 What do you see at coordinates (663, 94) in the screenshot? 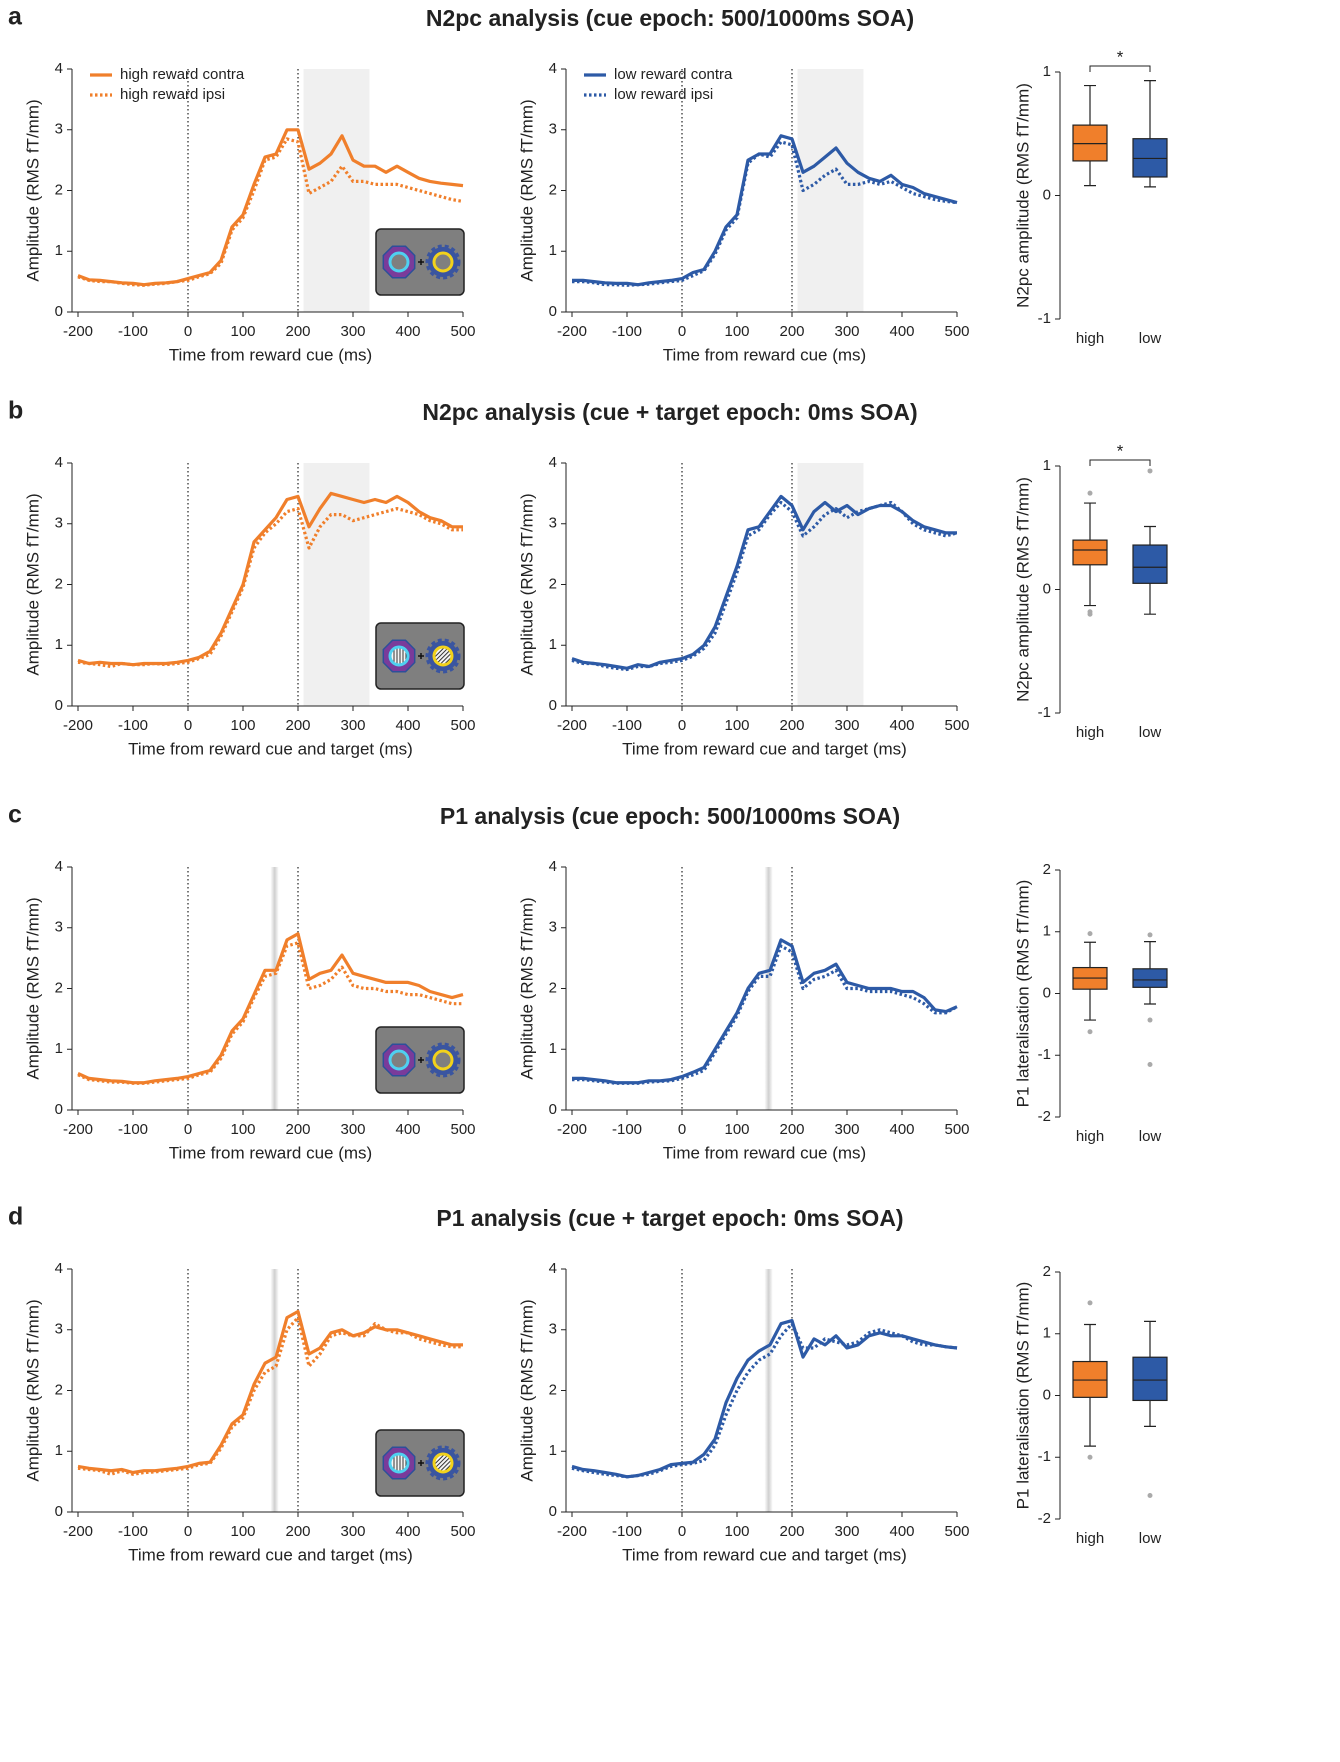
I see `legend-label: low reward ipsi` at bounding box center [663, 94].